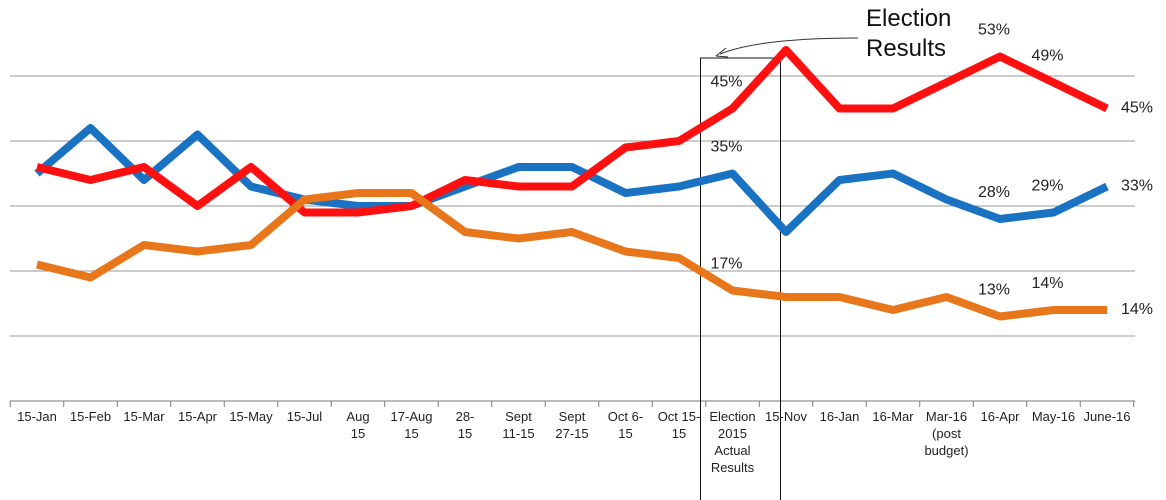 The image size is (1166, 500). I want to click on x-tick-label: 15-May, so click(251, 416).